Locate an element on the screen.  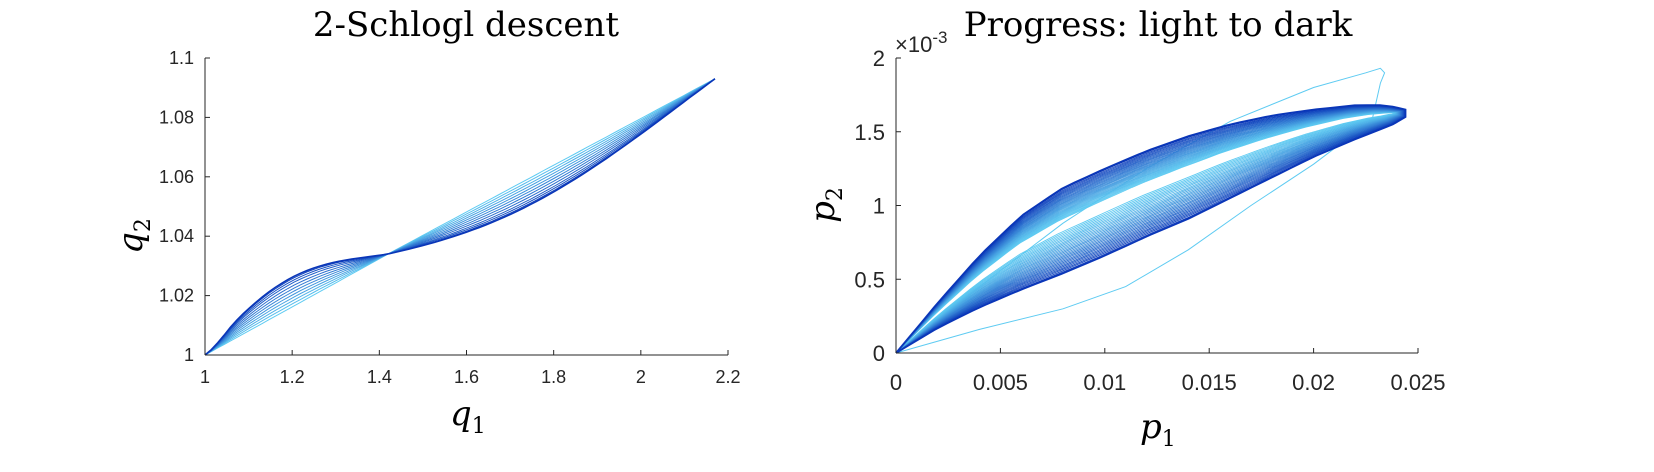
right-y-tick-label: 2 is located at coordinates (879, 58).